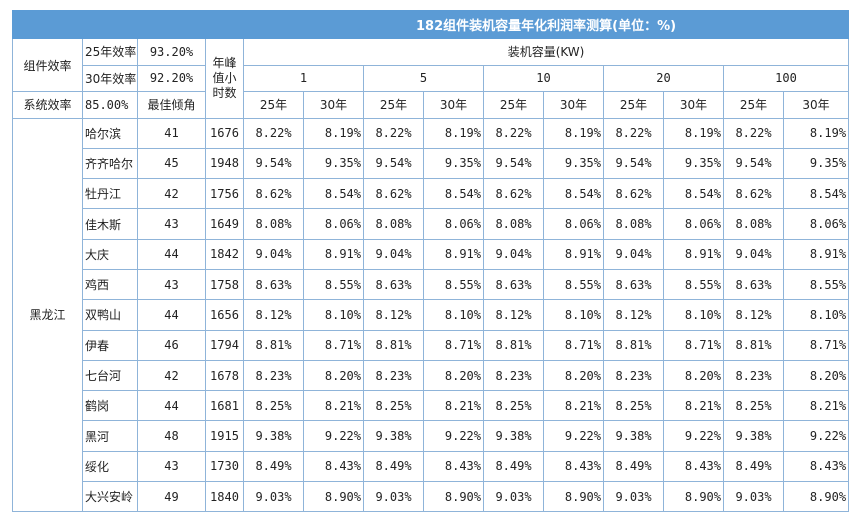 The width and height of the screenshot is (856, 512). Describe the element at coordinates (171, 163) in the screenshot. I see `best-angle-cell: 45` at that location.